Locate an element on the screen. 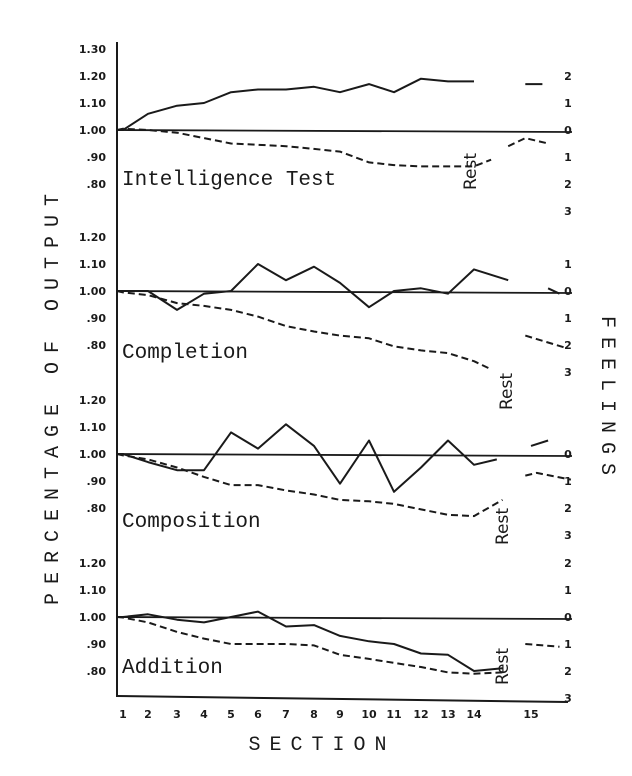 This screenshot has height=776, width=632. x-tick-label: 10 is located at coordinates (369, 714).